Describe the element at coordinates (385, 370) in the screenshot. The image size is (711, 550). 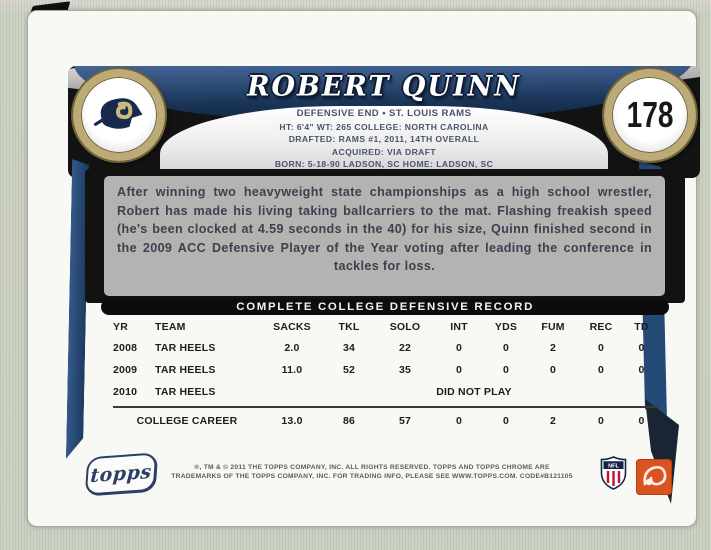
I see `table-row-2009: 2009 TAR HEELS 11.0 52 35 0 0 0 0 0` at that location.